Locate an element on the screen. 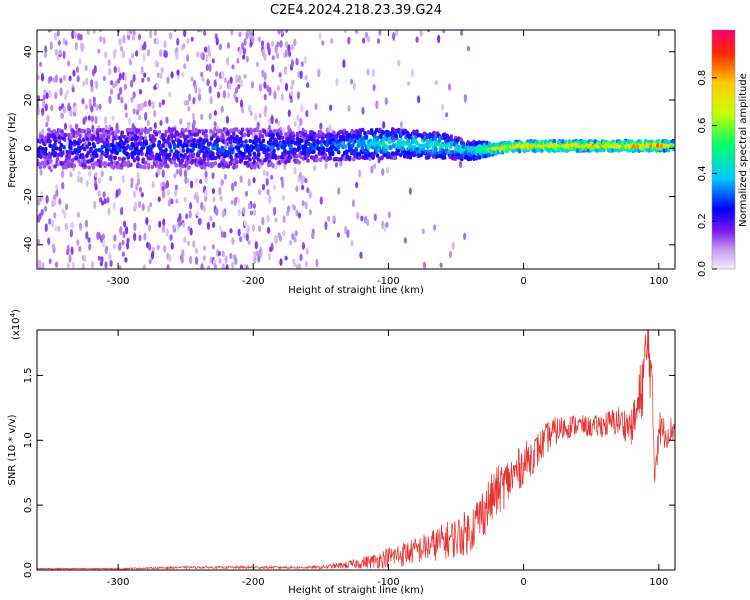  x-tick-label: -300 is located at coordinates (118, 582).